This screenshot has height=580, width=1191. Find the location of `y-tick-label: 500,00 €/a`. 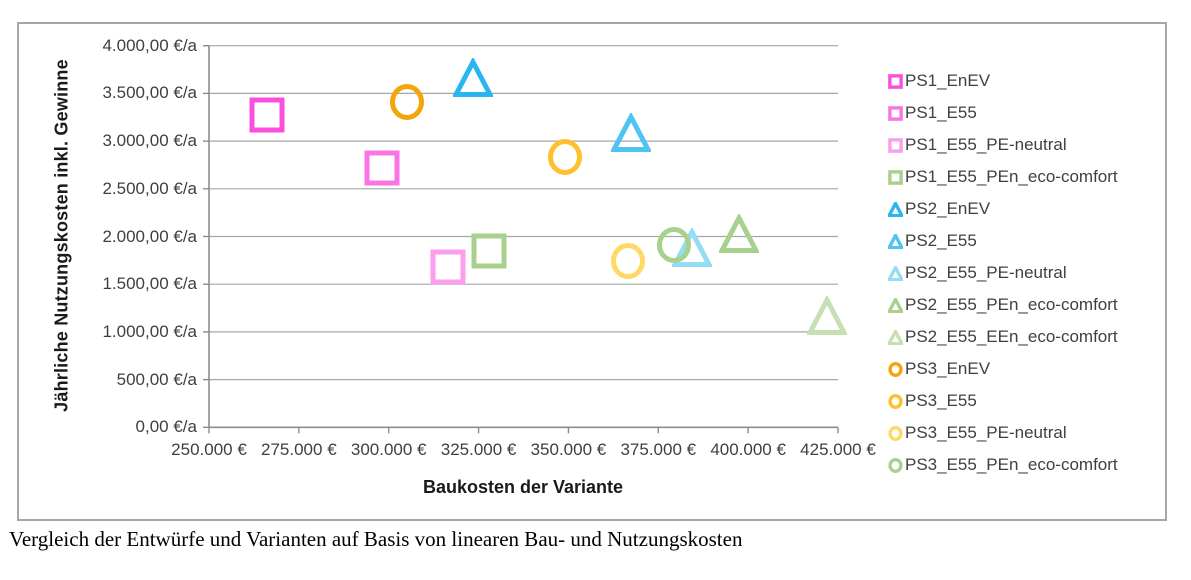

y-tick-label: 500,00 €/a is located at coordinates (156, 379).